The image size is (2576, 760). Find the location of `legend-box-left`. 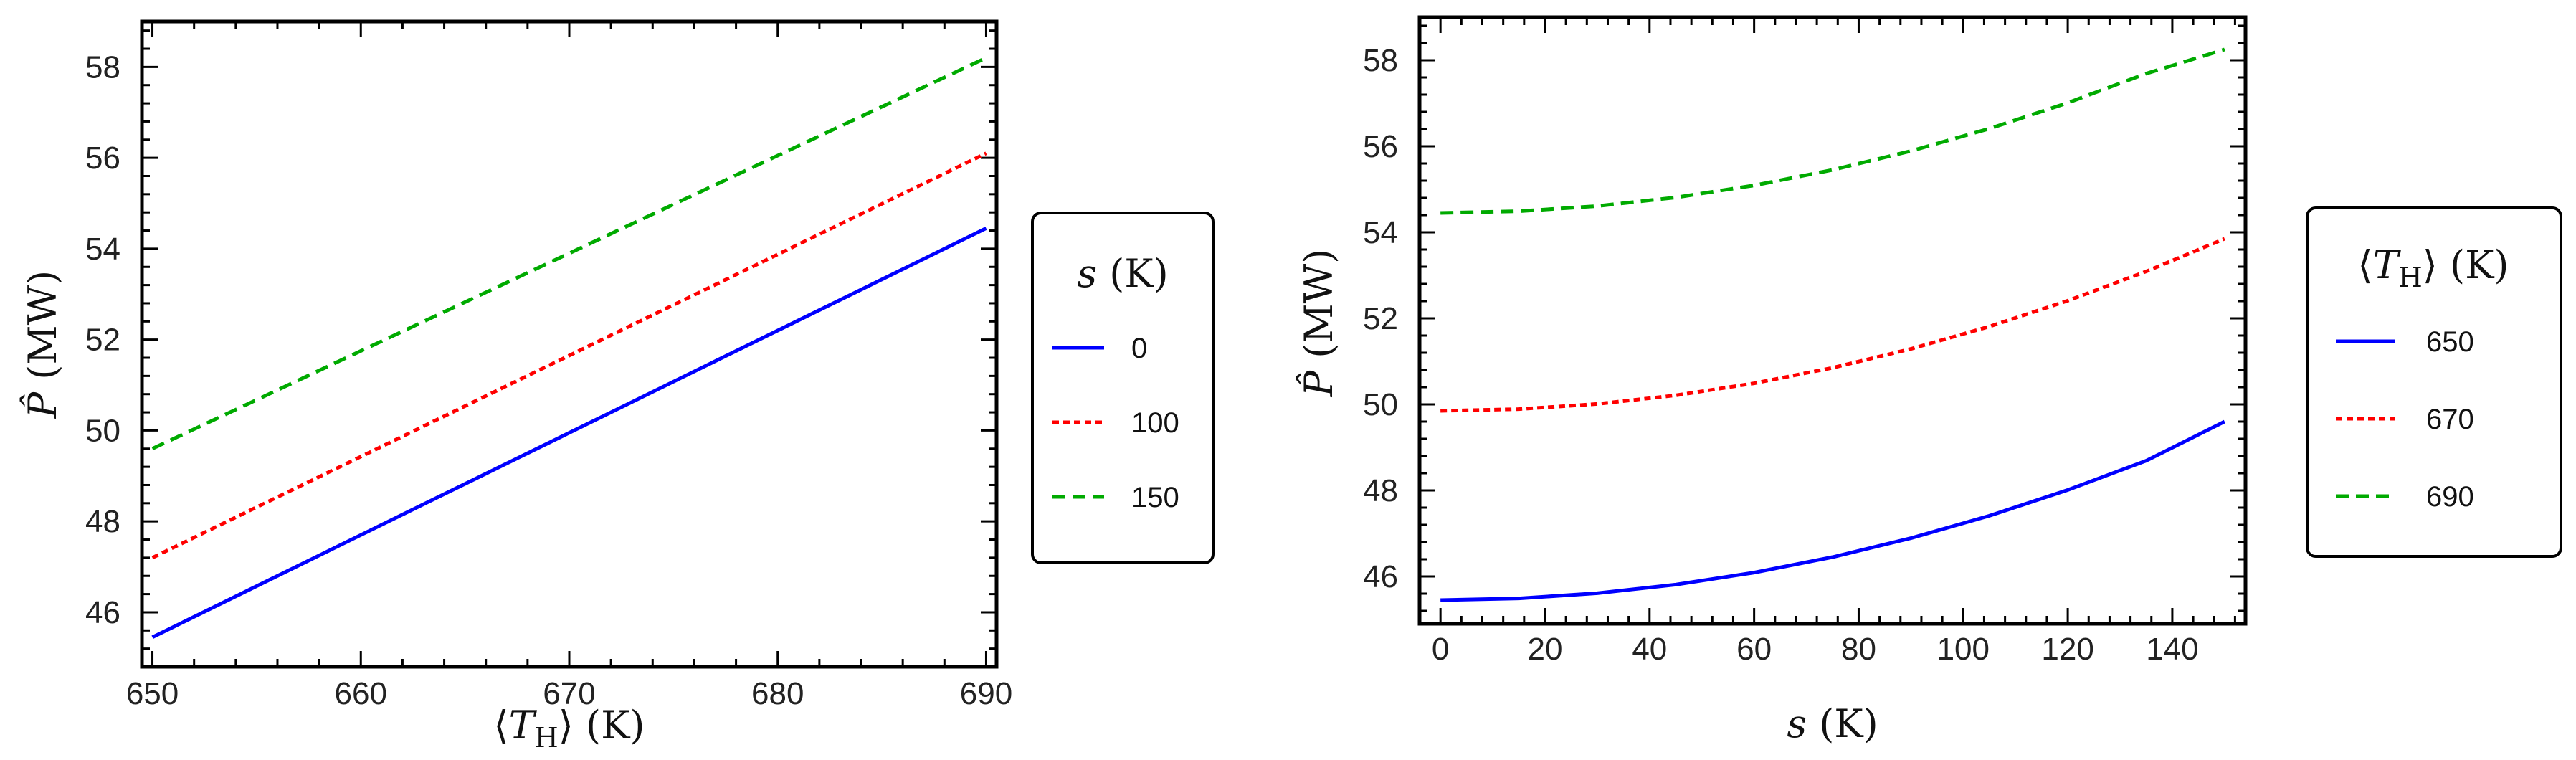

legend-box-left is located at coordinates (1123, 388).